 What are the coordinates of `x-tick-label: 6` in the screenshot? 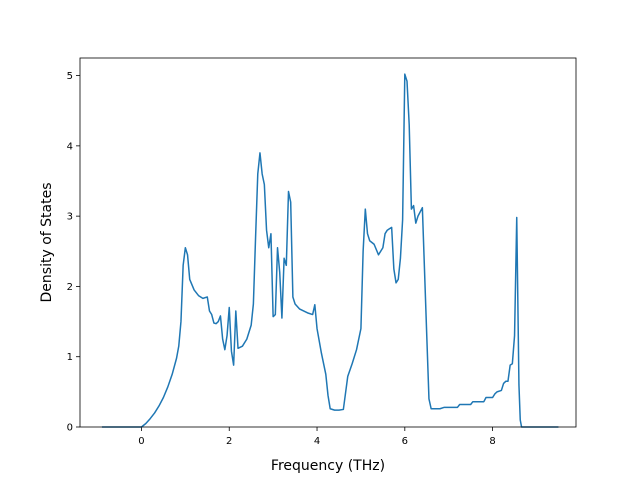 It's located at (405, 441).